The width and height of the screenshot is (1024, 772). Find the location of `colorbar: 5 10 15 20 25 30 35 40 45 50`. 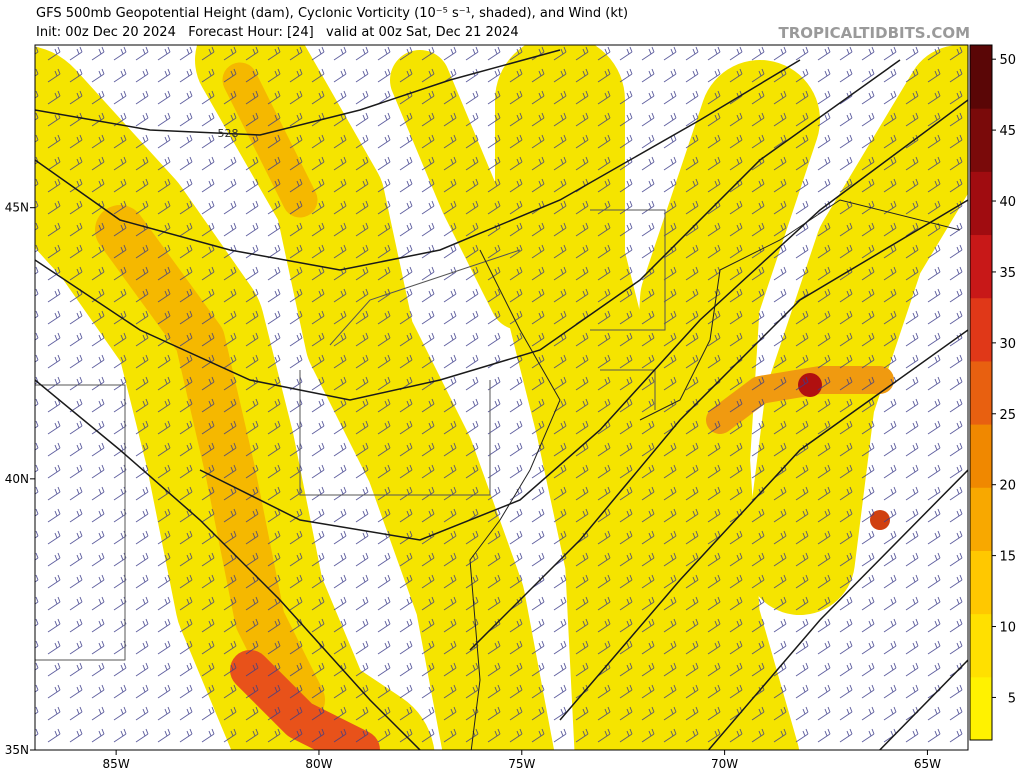

colorbar: 5 10 15 20 25 30 35 40 45 50 is located at coordinates (992, 392).